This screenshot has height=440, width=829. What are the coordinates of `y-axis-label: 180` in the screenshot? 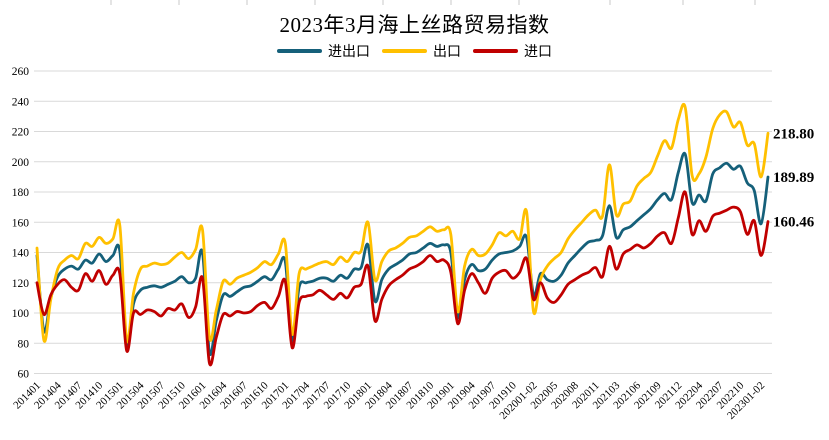 It's located at (21, 193).